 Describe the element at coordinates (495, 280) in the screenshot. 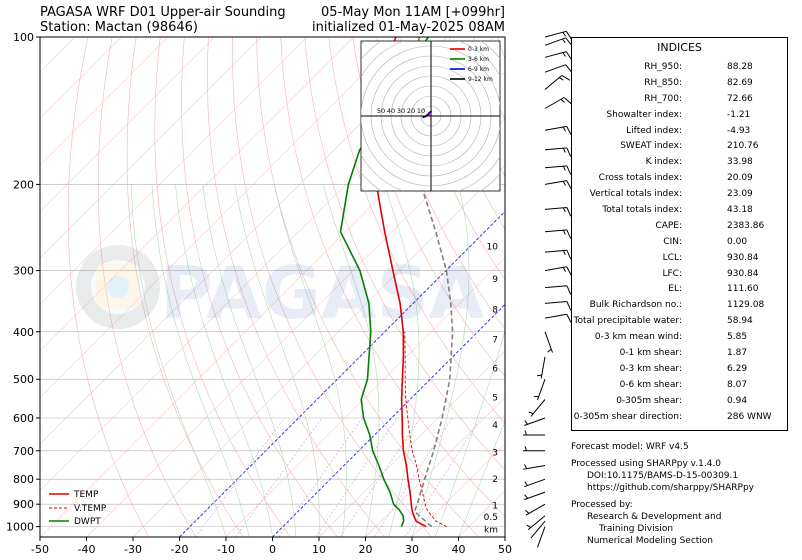

I see `height-label: 9` at that location.